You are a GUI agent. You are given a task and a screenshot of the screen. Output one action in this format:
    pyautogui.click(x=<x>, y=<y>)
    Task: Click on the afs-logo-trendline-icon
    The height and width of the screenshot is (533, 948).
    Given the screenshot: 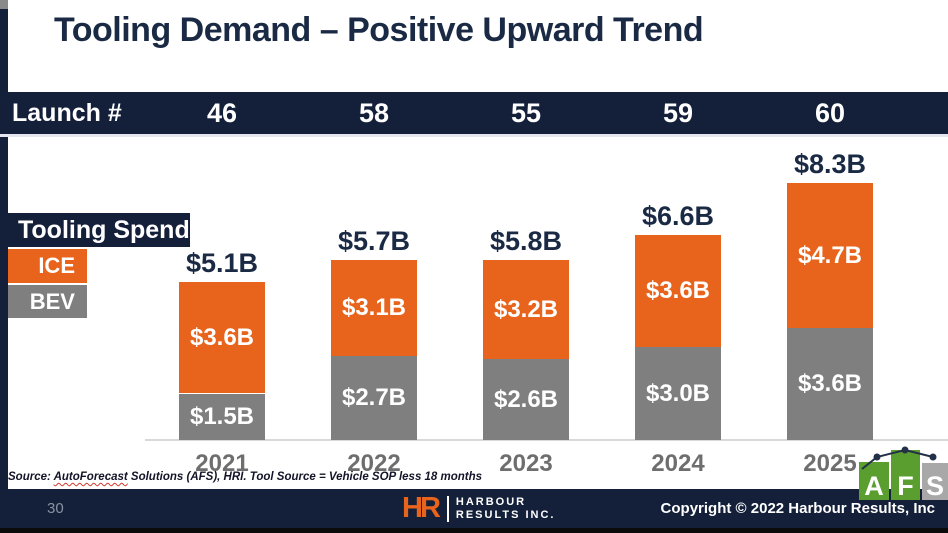 What is the action you would take?
    pyautogui.click(x=899, y=458)
    